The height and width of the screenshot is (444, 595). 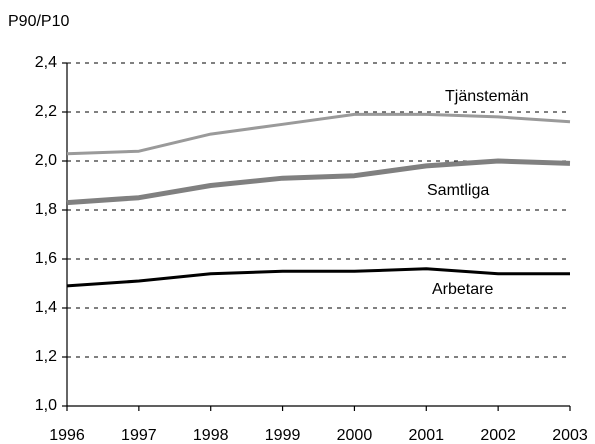 What do you see at coordinates (46, 258) in the screenshot?
I see `y-tick-label: 1,6` at bounding box center [46, 258].